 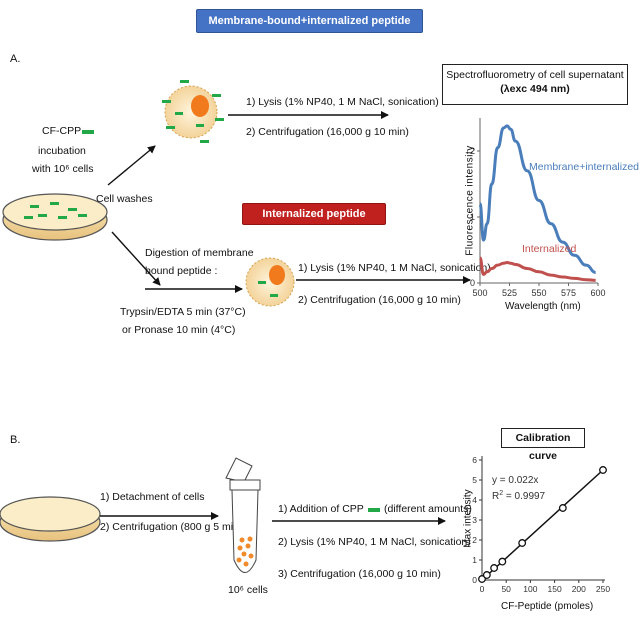 I want to click on cf-cpp-label: CF-CPP, so click(x=62, y=131).